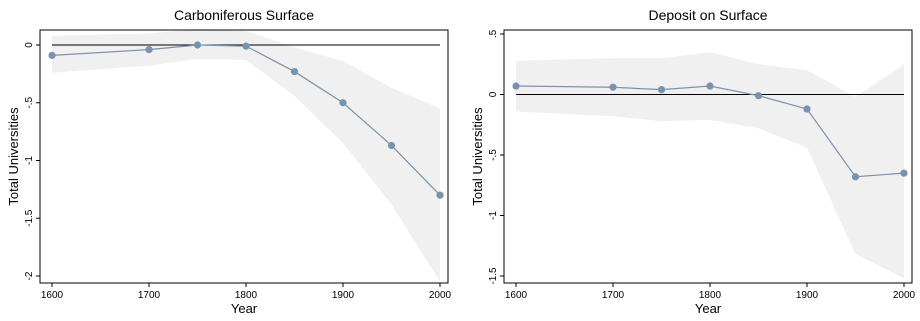 The image size is (920, 321). I want to click on series-line, so click(710, 131).